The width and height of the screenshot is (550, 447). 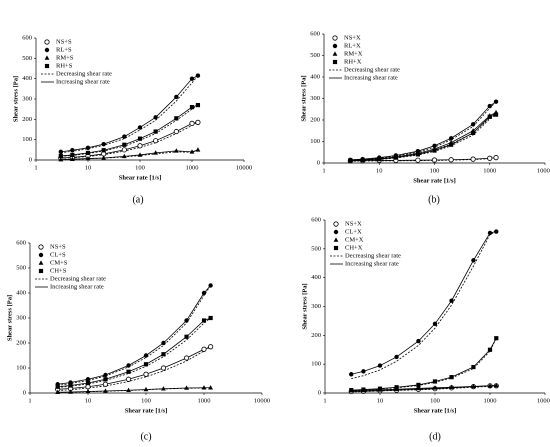 What do you see at coordinates (435, 436) in the screenshot?
I see `panel-caption: (d)` at bounding box center [435, 436].